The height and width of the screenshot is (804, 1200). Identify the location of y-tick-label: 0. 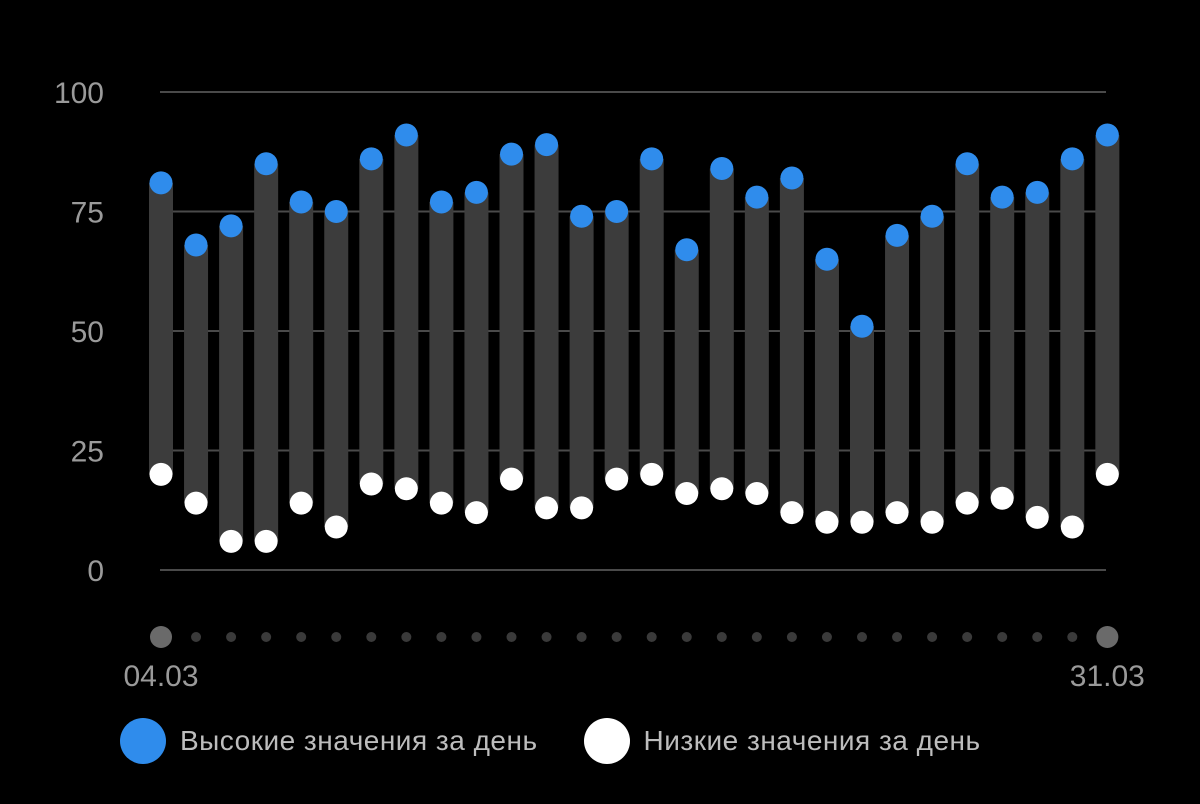
(95, 571).